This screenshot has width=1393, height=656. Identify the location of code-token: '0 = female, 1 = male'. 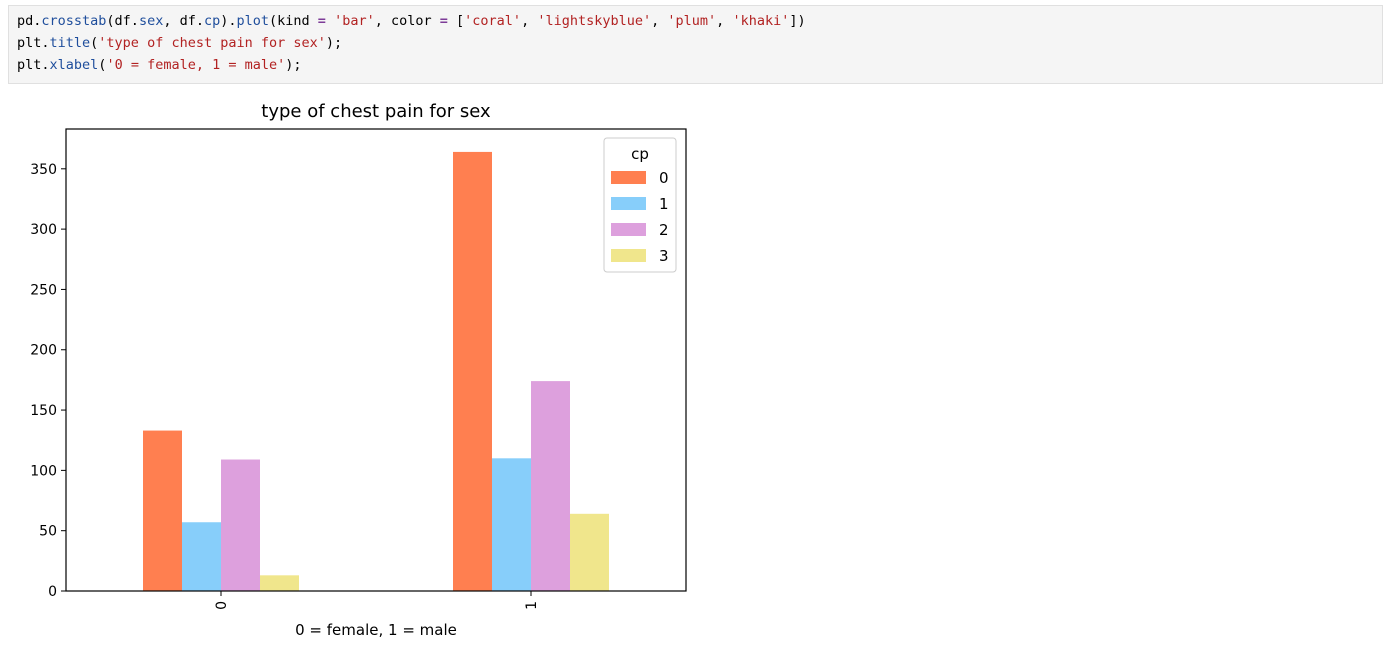
(196, 65).